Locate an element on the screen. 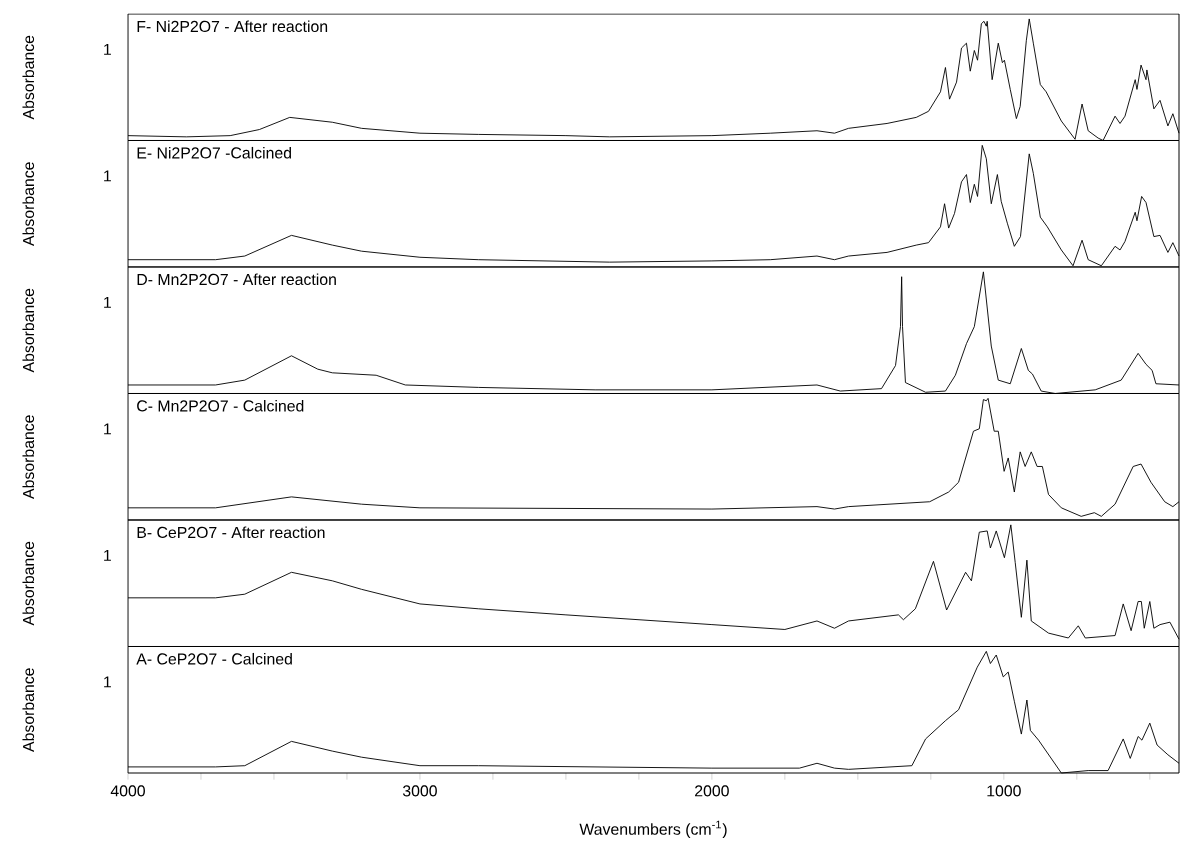 The image size is (1181, 862). chart-title: E- Ni2P2O7 -Calcined is located at coordinates (214, 152).